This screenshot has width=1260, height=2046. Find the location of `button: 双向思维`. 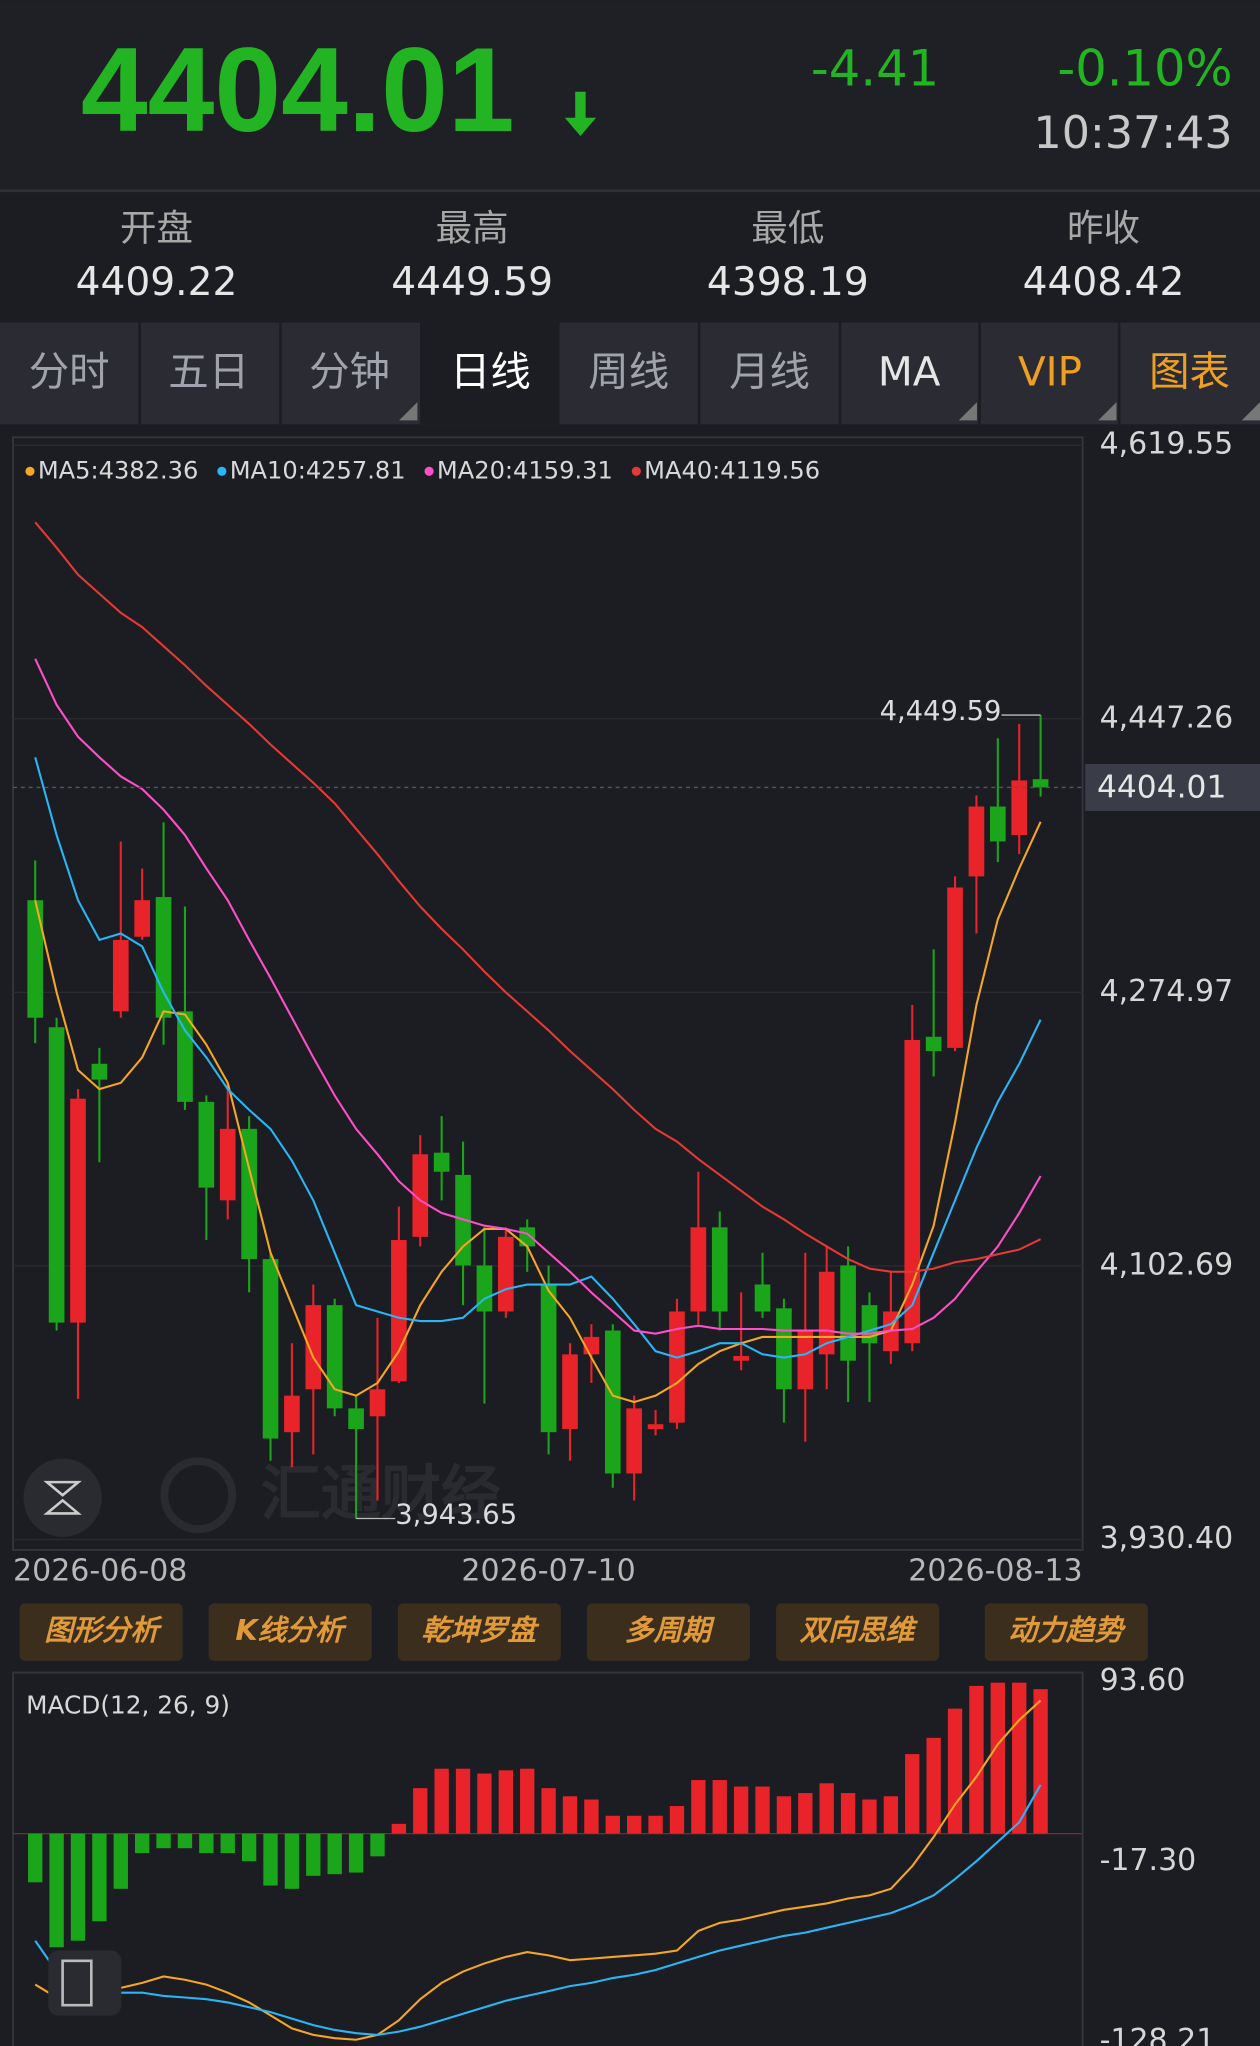

button: 双向思维 is located at coordinates (859, 1630).